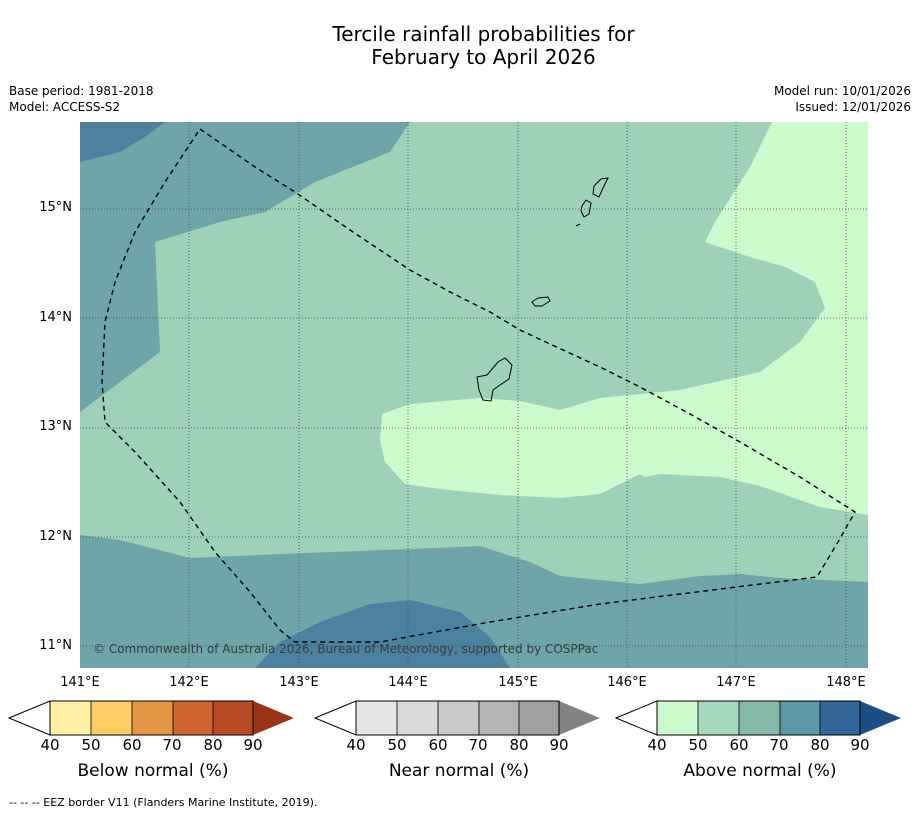 This screenshot has width=919, height=816. Describe the element at coordinates (335, 718) in the screenshot. I see `cb-near-under` at that location.